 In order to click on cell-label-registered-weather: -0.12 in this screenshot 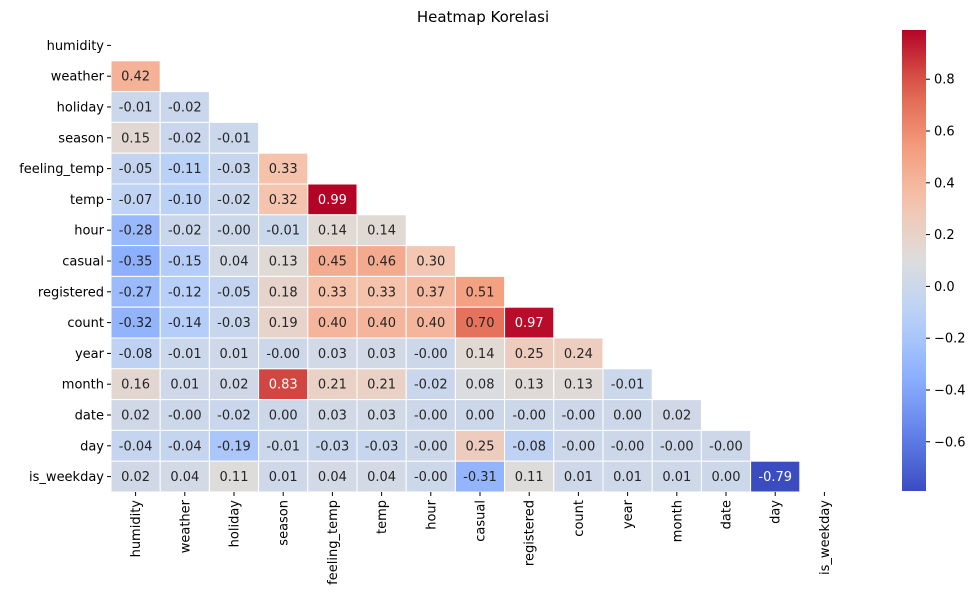, I will do `click(185, 292)`.